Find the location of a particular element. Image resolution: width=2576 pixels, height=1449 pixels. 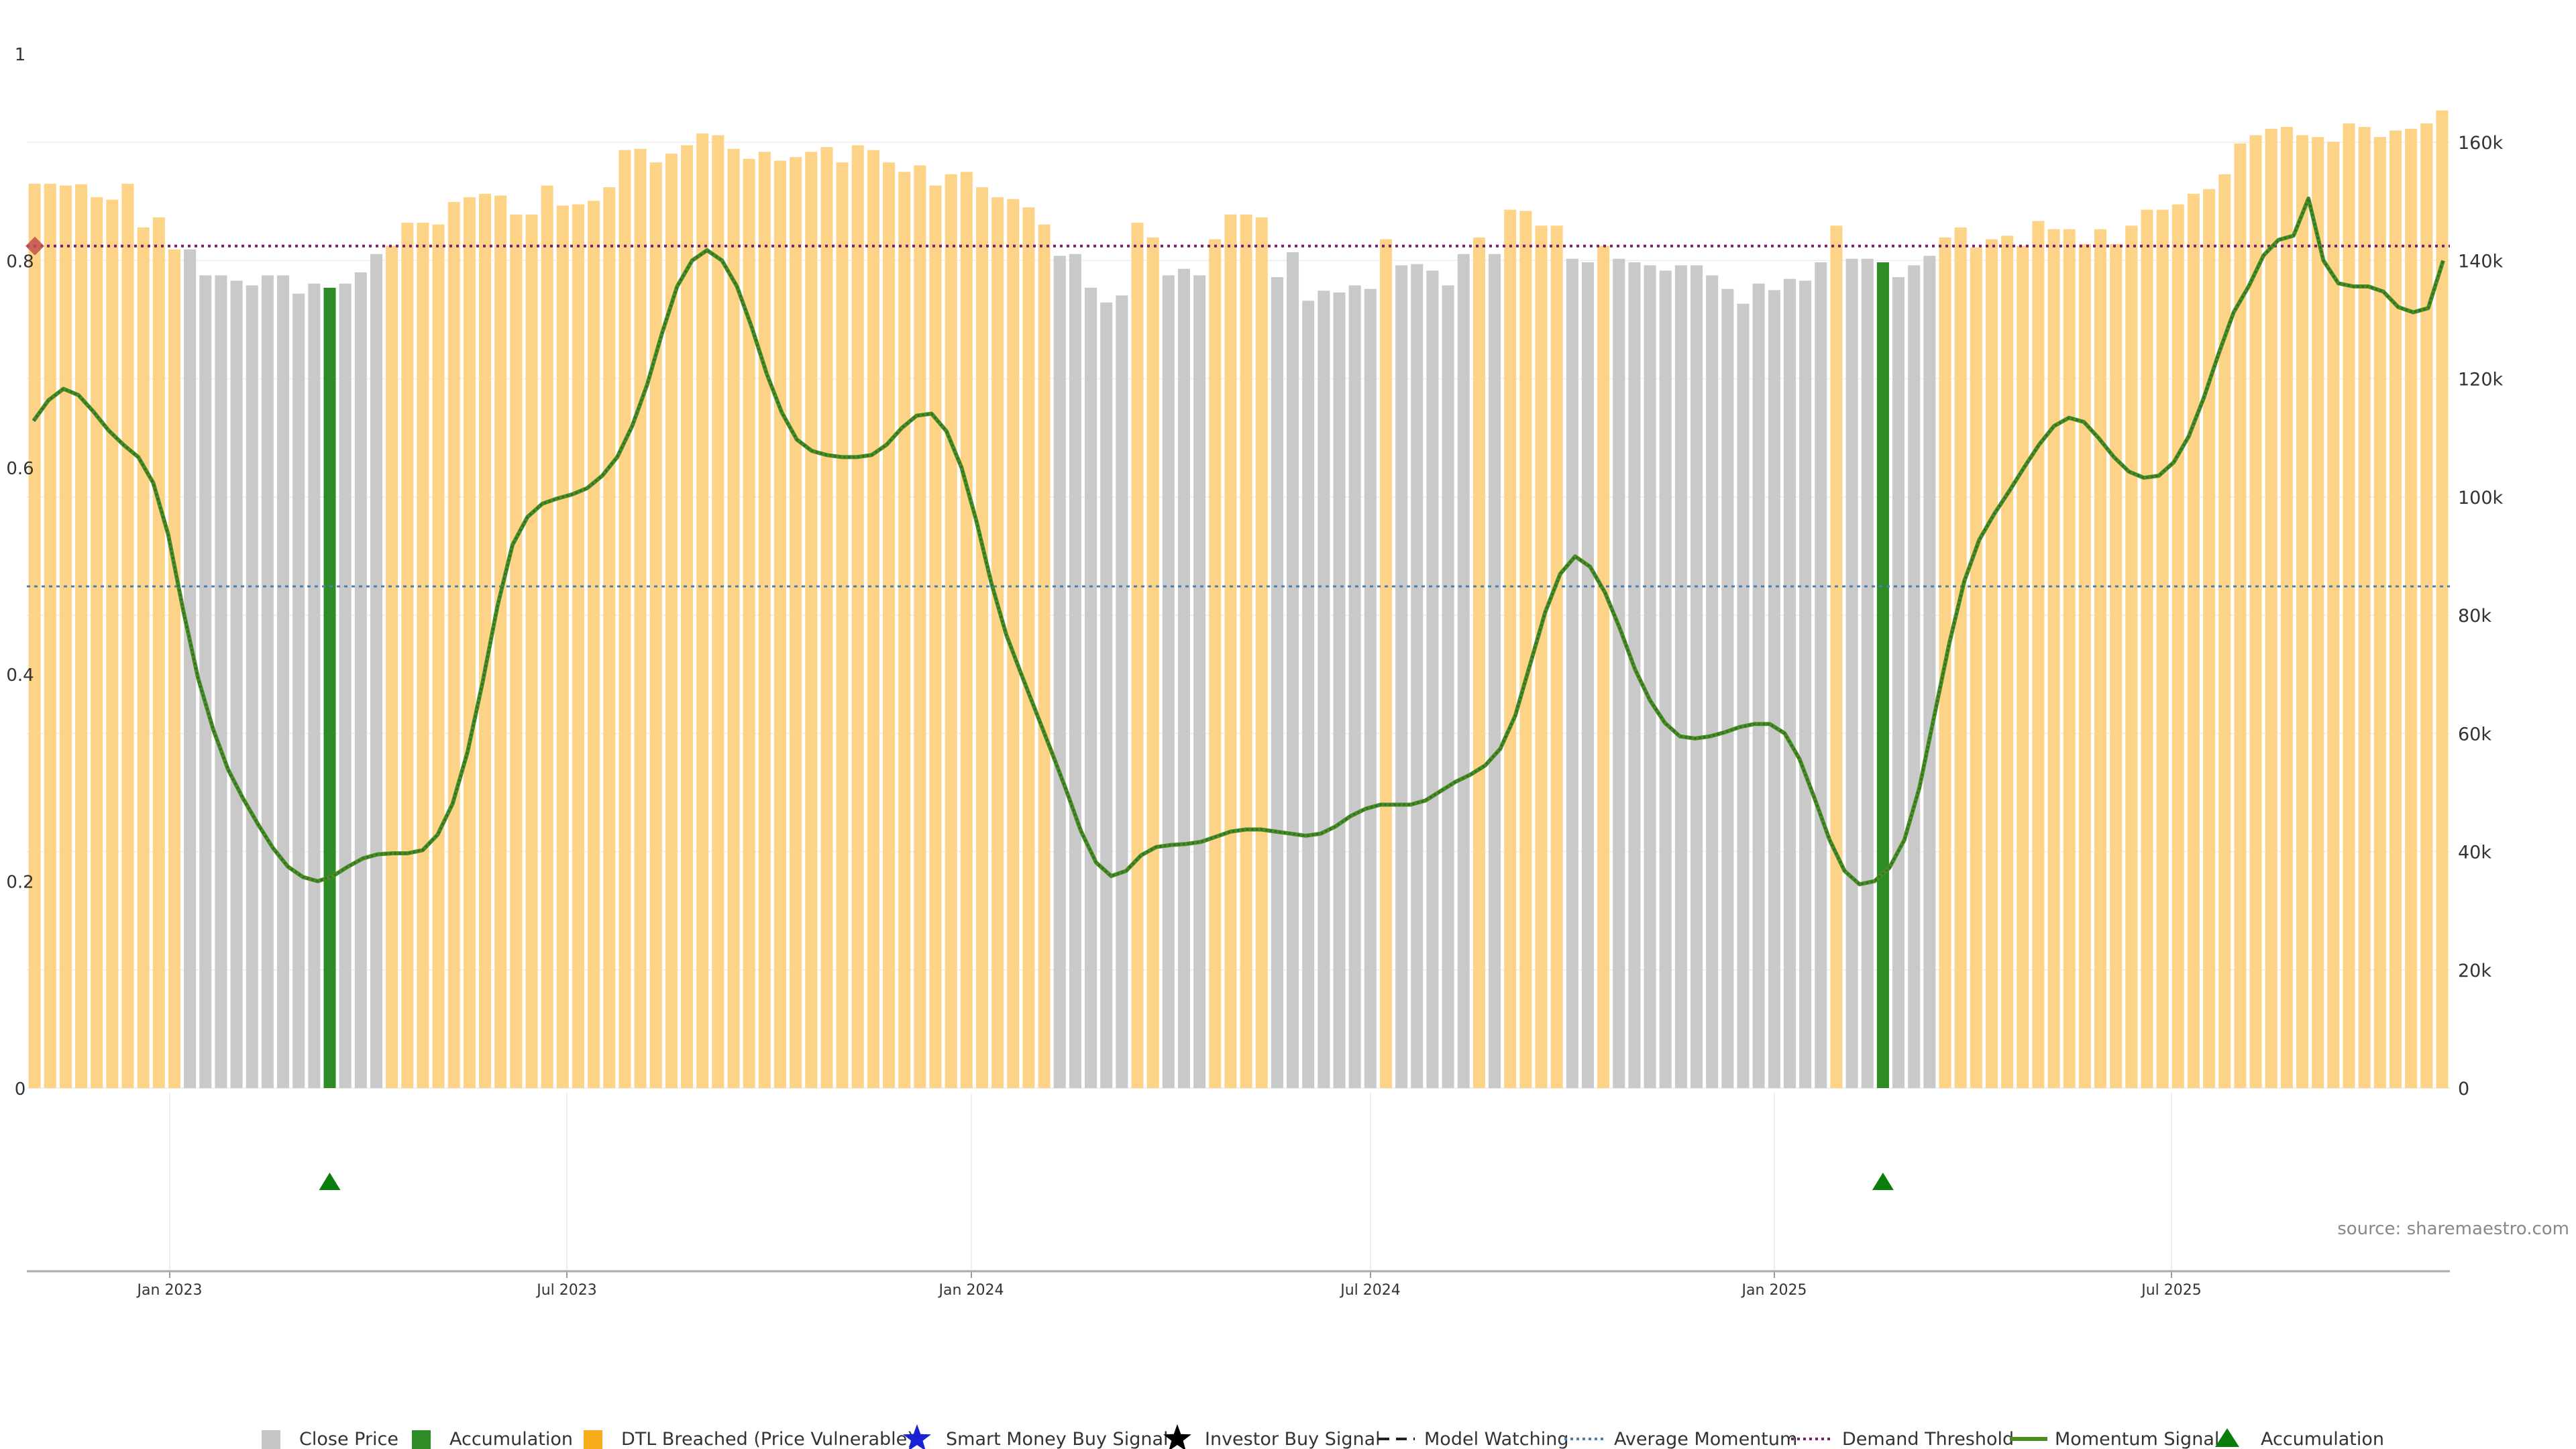

y-left-tick-label: 1 is located at coordinates (20, 55).